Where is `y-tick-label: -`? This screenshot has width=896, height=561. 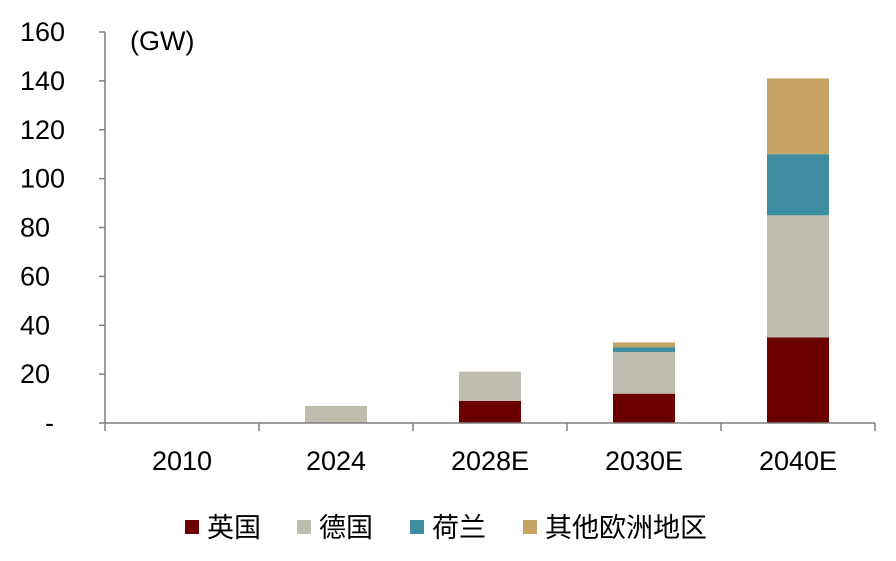
y-tick-label: - is located at coordinates (49, 423).